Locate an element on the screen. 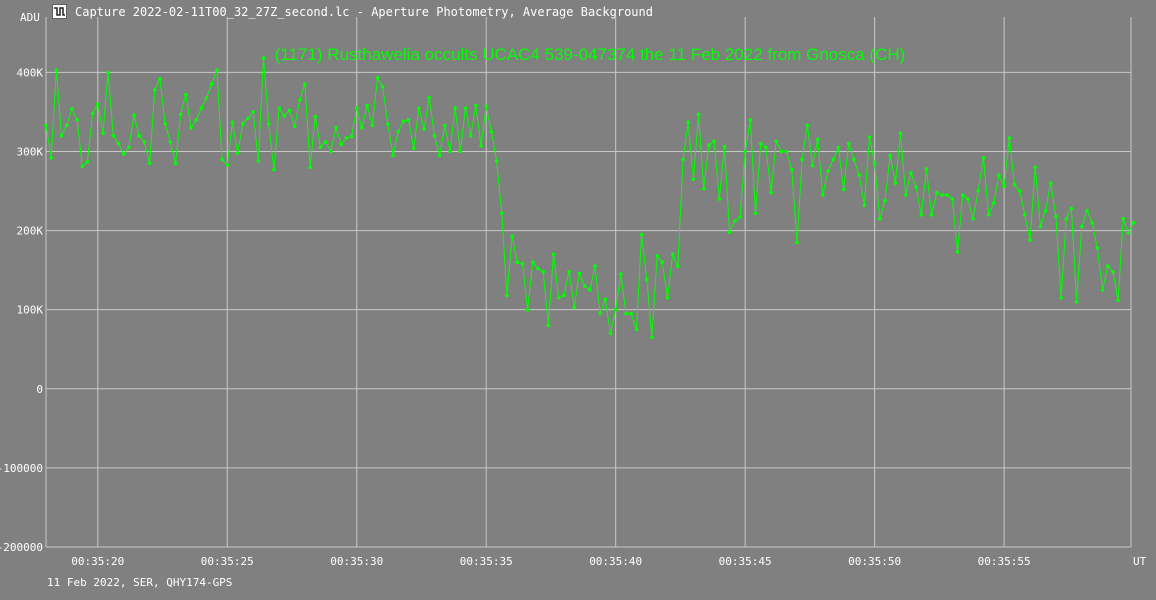 The width and height of the screenshot is (1156, 600). footer-info: 11 Feb 2022, SER, QHY174-GPS is located at coordinates (139, 582).